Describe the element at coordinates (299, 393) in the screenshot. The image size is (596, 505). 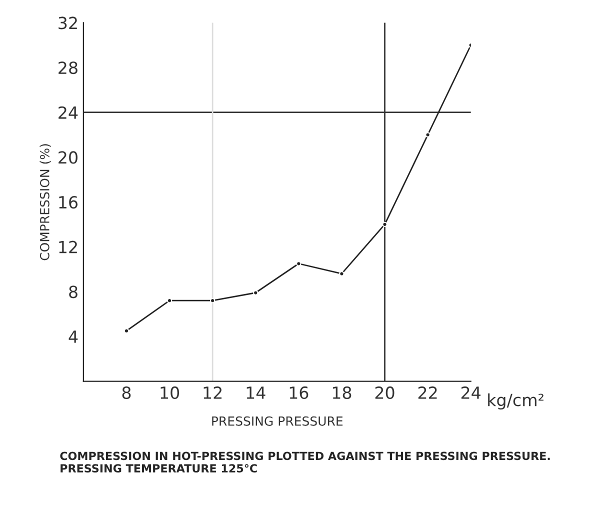
I see `x-tick-label: 16` at that location.